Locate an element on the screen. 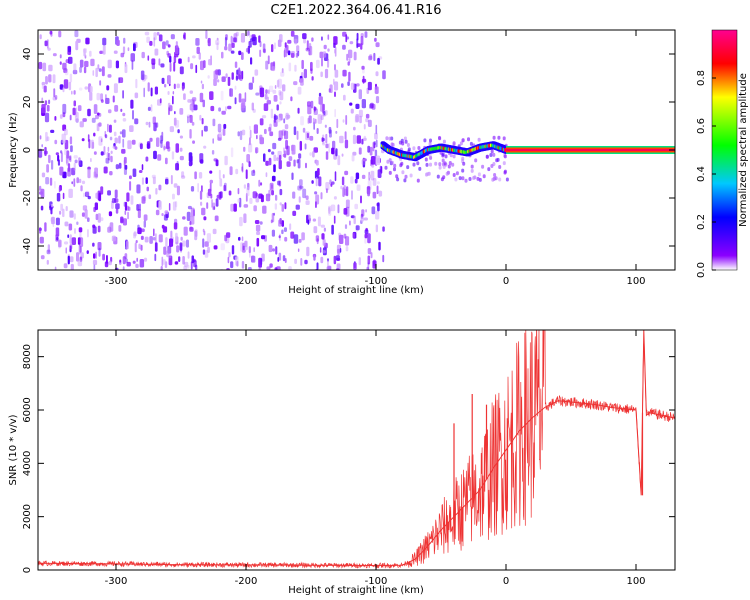 The image size is (750, 600). y-tick-label: 4000 is located at coordinates (27, 463).